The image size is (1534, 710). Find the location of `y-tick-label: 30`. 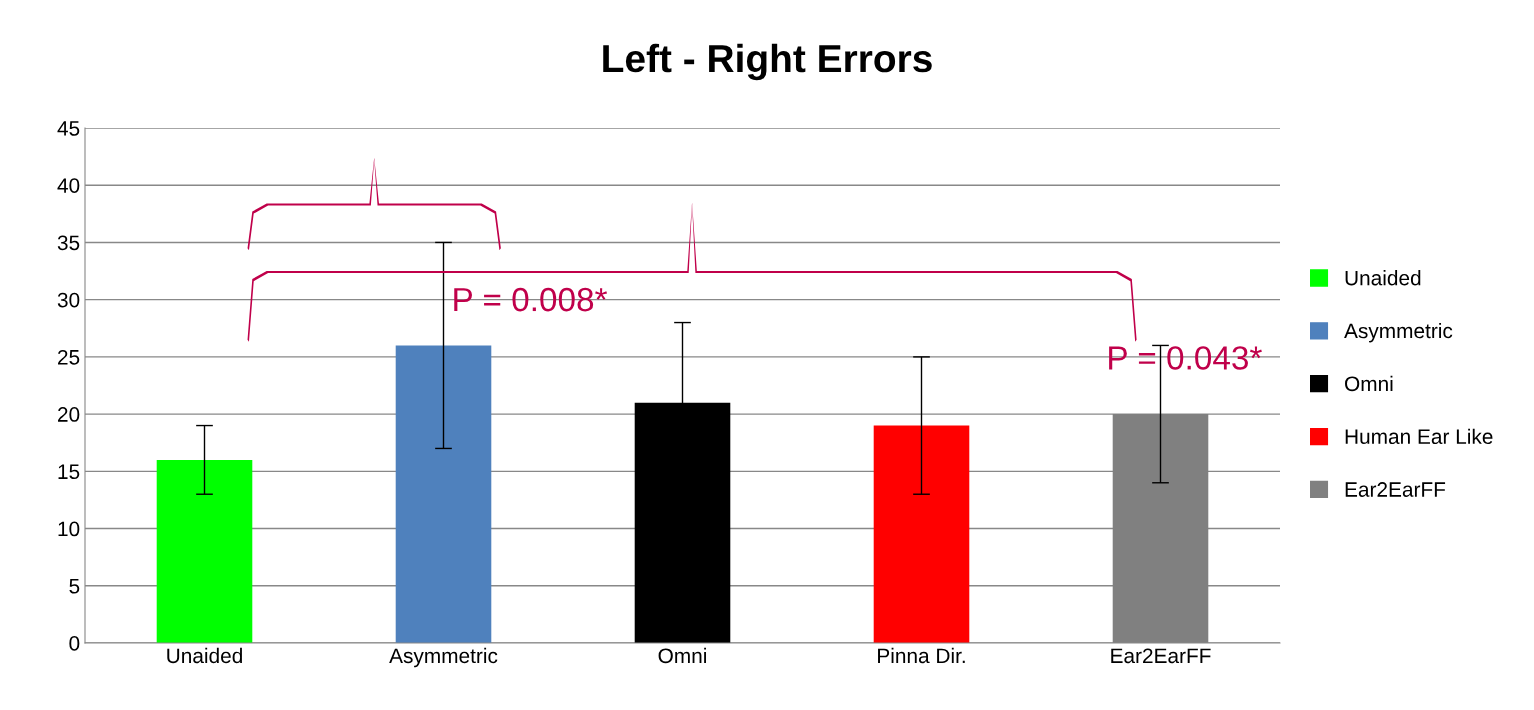

y-tick-label: 30 is located at coordinates (68, 300).